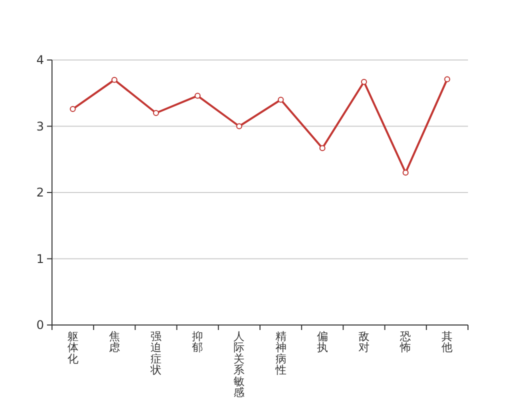 The width and height of the screenshot is (520, 400). Describe the element at coordinates (364, 342) in the screenshot. I see `x-tick-label: 敌对` at that location.